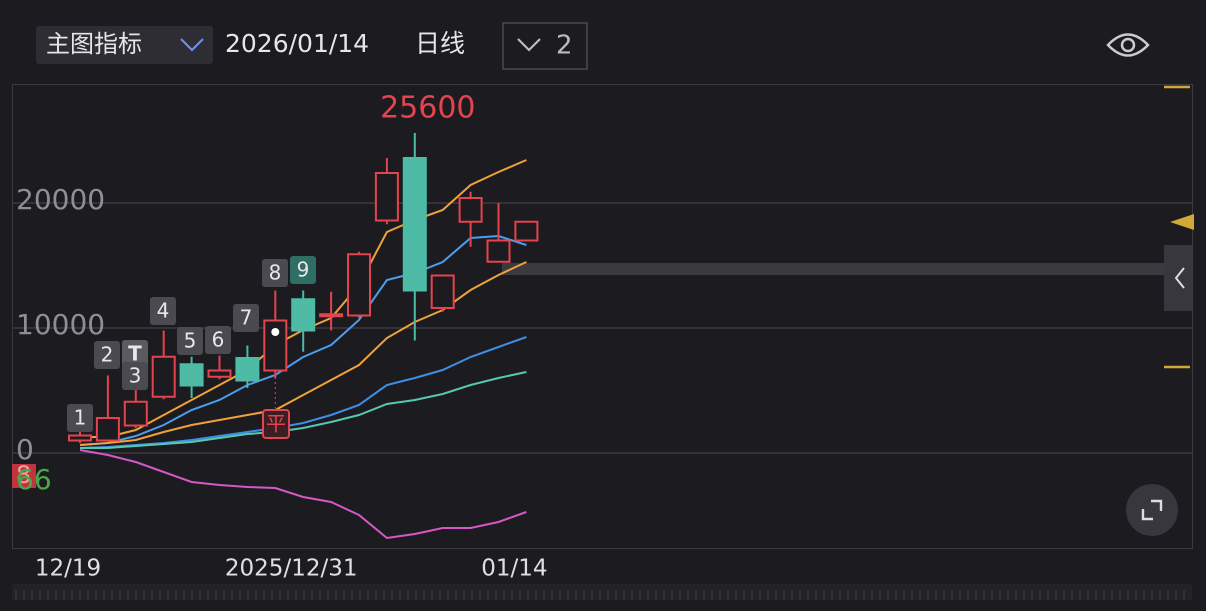  I want to click on price-pointer, so click(1182, 222).